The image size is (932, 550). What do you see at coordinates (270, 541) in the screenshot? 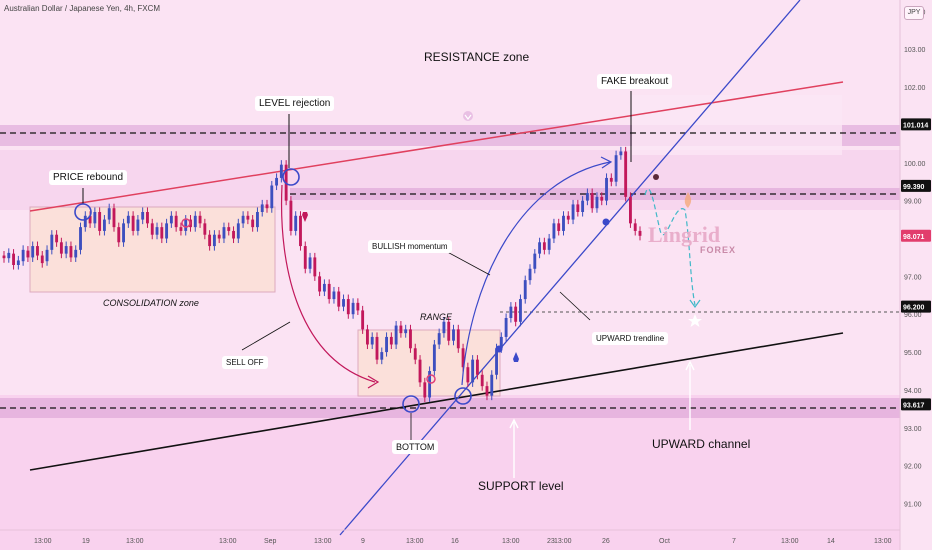
I see `x-tick-label: Sep` at bounding box center [270, 541].